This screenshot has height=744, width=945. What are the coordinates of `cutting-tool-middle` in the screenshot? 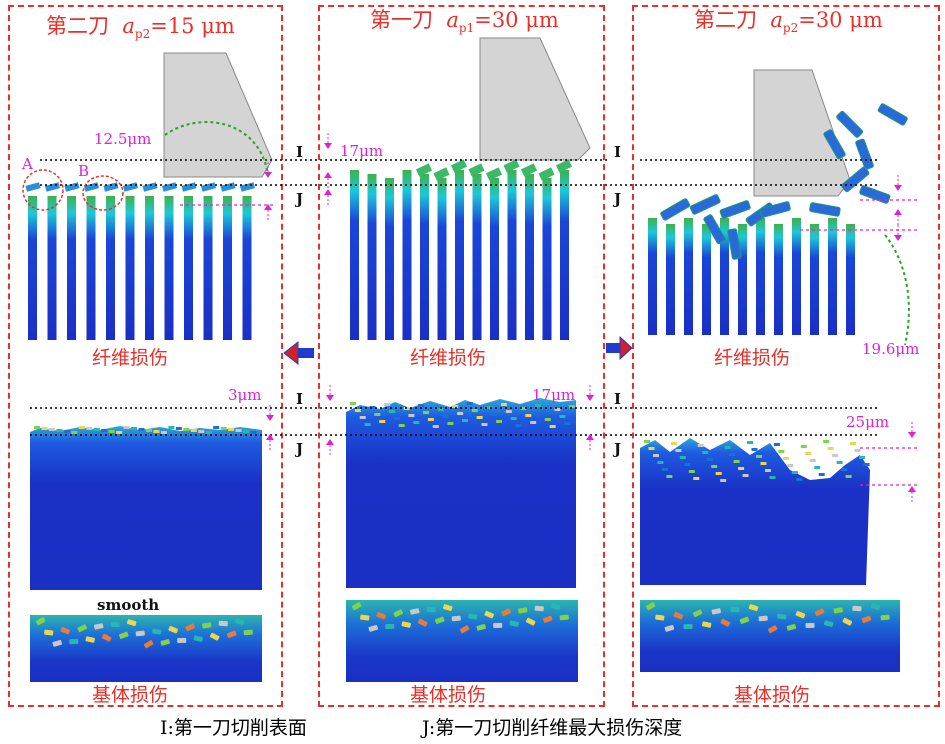 It's located at (535, 99).